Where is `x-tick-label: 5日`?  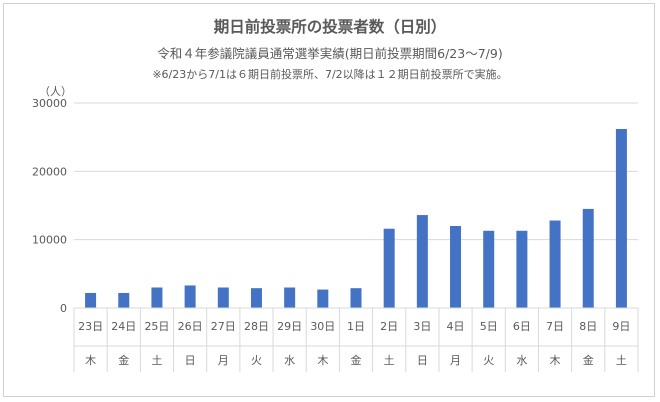
x-tick-label: 5日 is located at coordinates (489, 326).